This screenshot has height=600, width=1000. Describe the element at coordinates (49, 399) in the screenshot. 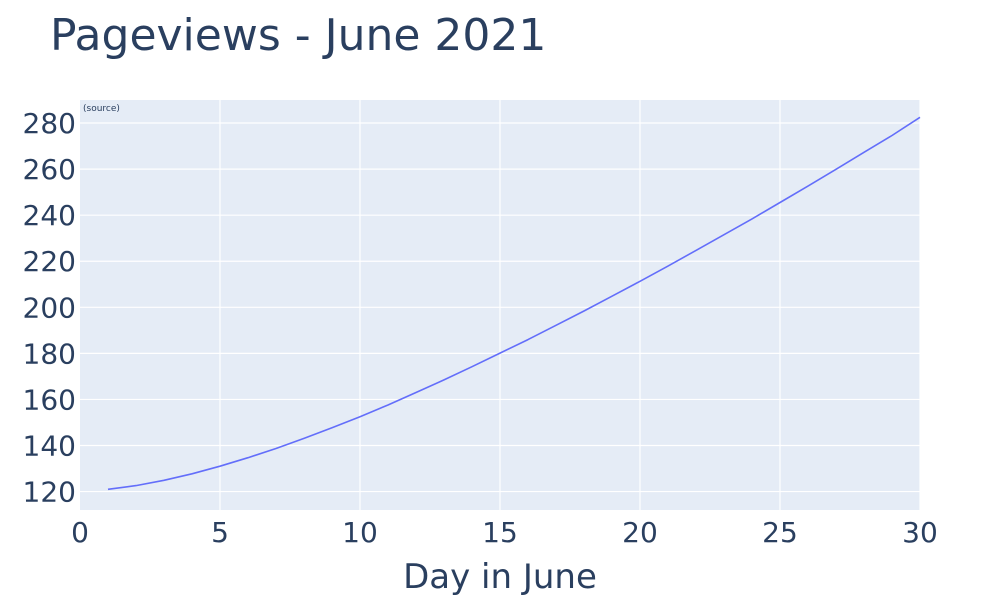

I see `y-tick-label: 160` at that location.